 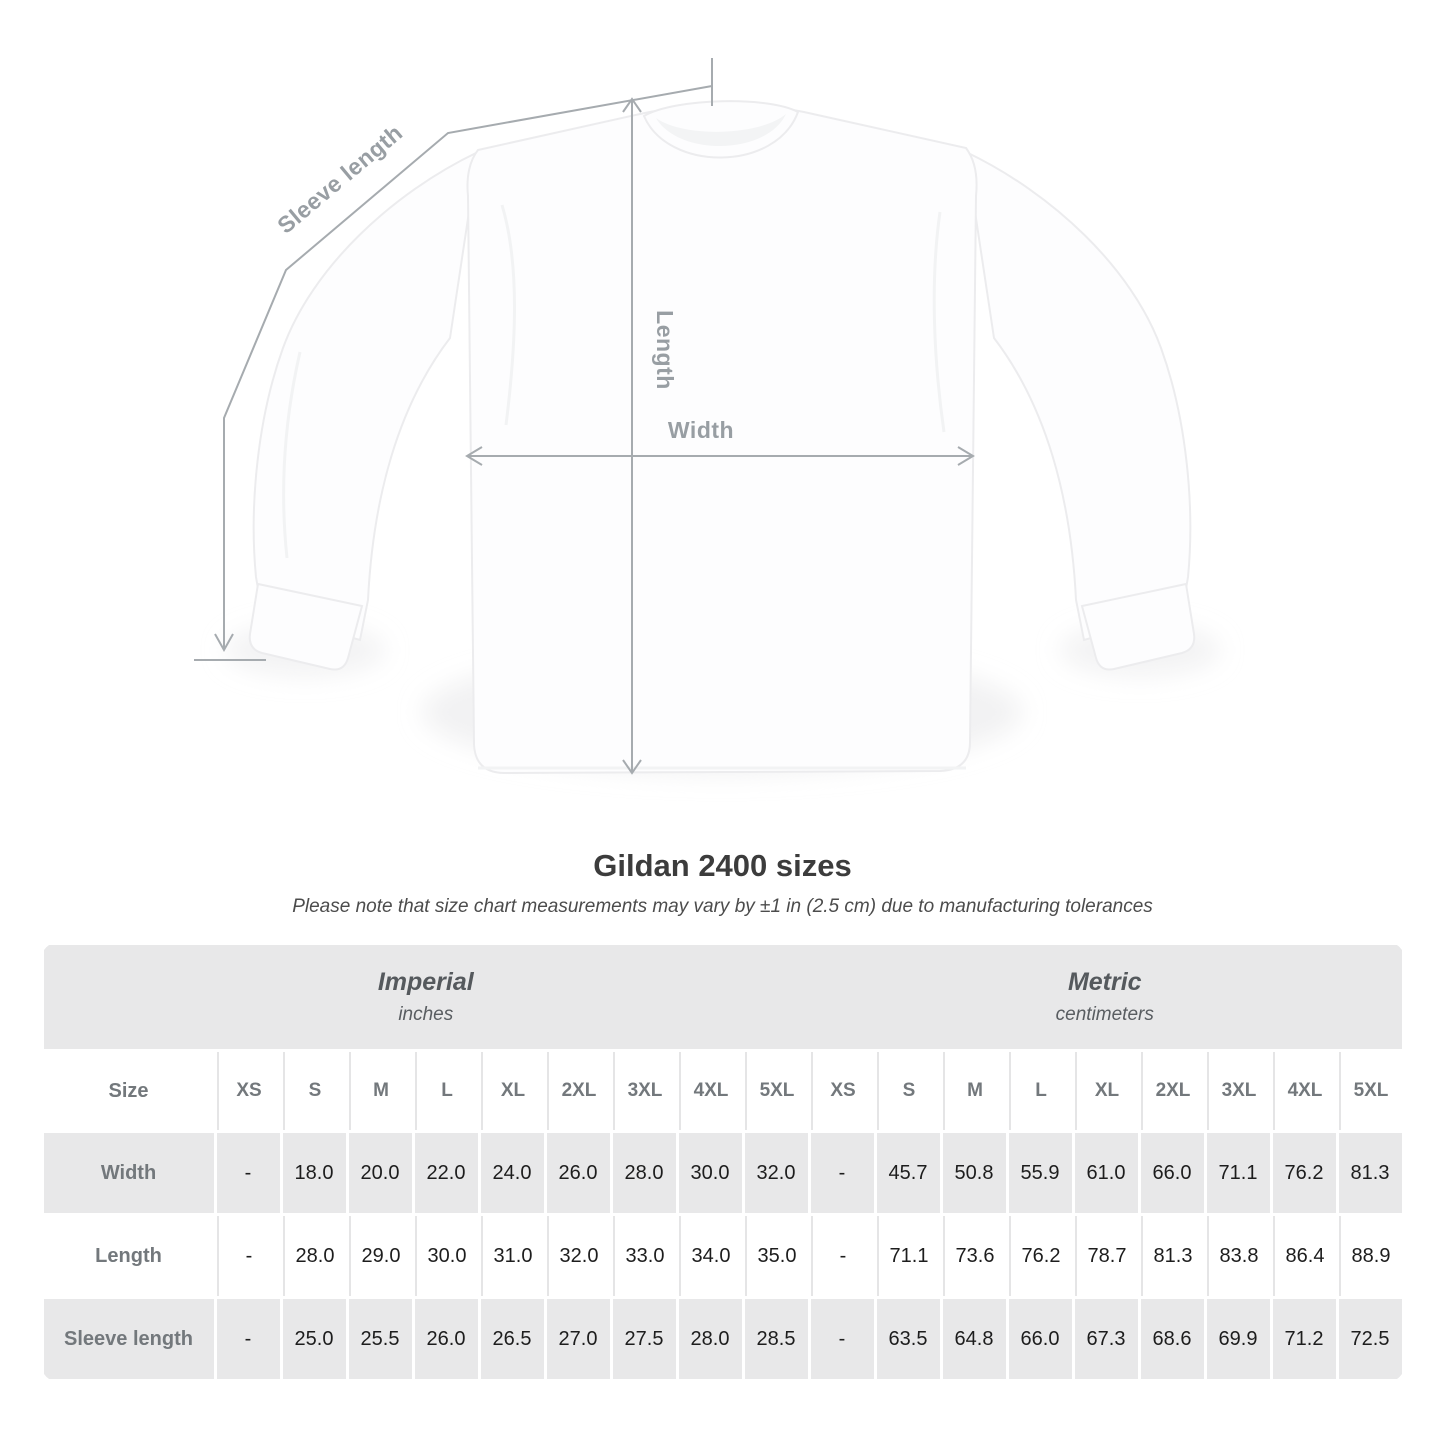 I want to click on size-header-metric-4xl: 4XL, so click(x=1304, y=1091).